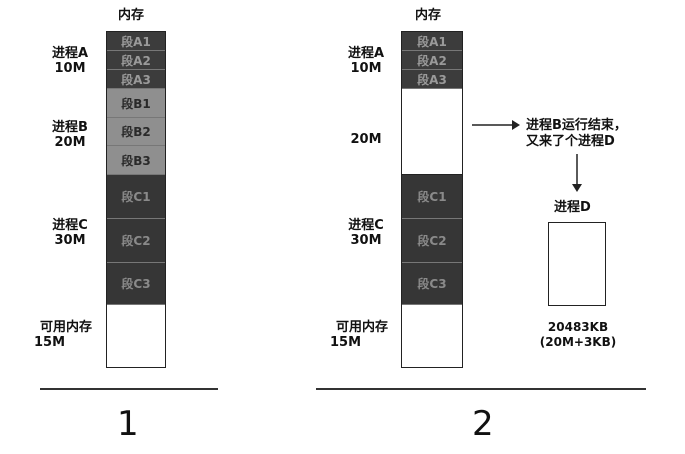 The image size is (685, 454). What do you see at coordinates (496, 125) in the screenshot?
I see `arrow-right-icon` at bounding box center [496, 125].